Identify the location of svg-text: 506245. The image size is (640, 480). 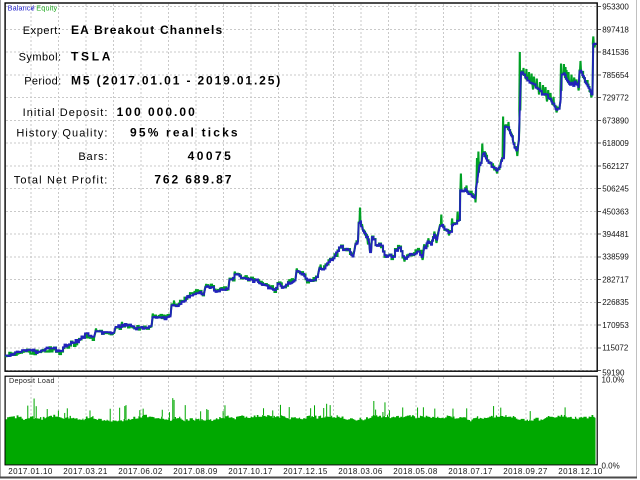
(615, 189).